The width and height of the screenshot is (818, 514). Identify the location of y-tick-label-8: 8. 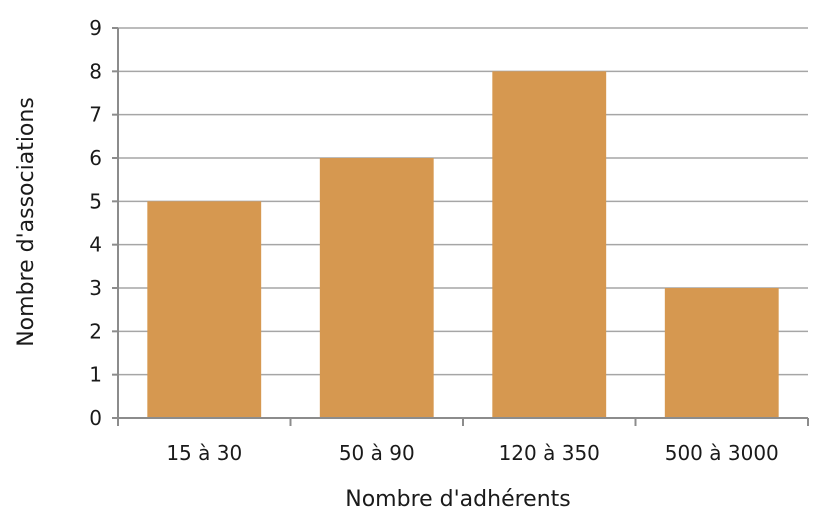
(95, 71).